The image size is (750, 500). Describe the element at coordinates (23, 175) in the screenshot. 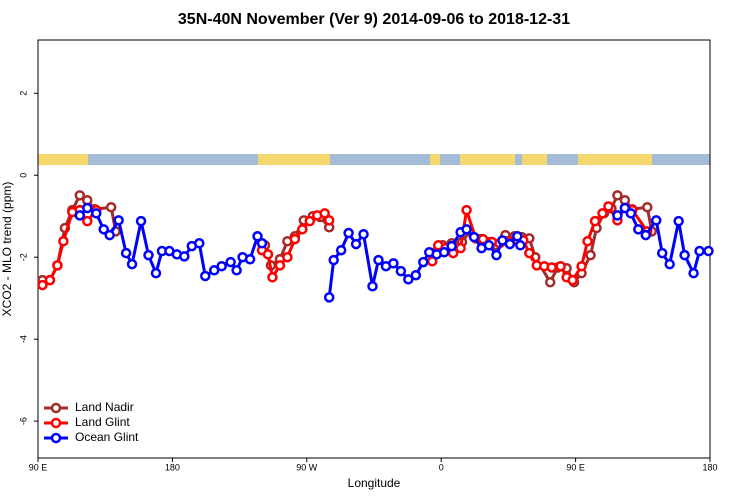

I see `y-tick-label: 0` at that location.